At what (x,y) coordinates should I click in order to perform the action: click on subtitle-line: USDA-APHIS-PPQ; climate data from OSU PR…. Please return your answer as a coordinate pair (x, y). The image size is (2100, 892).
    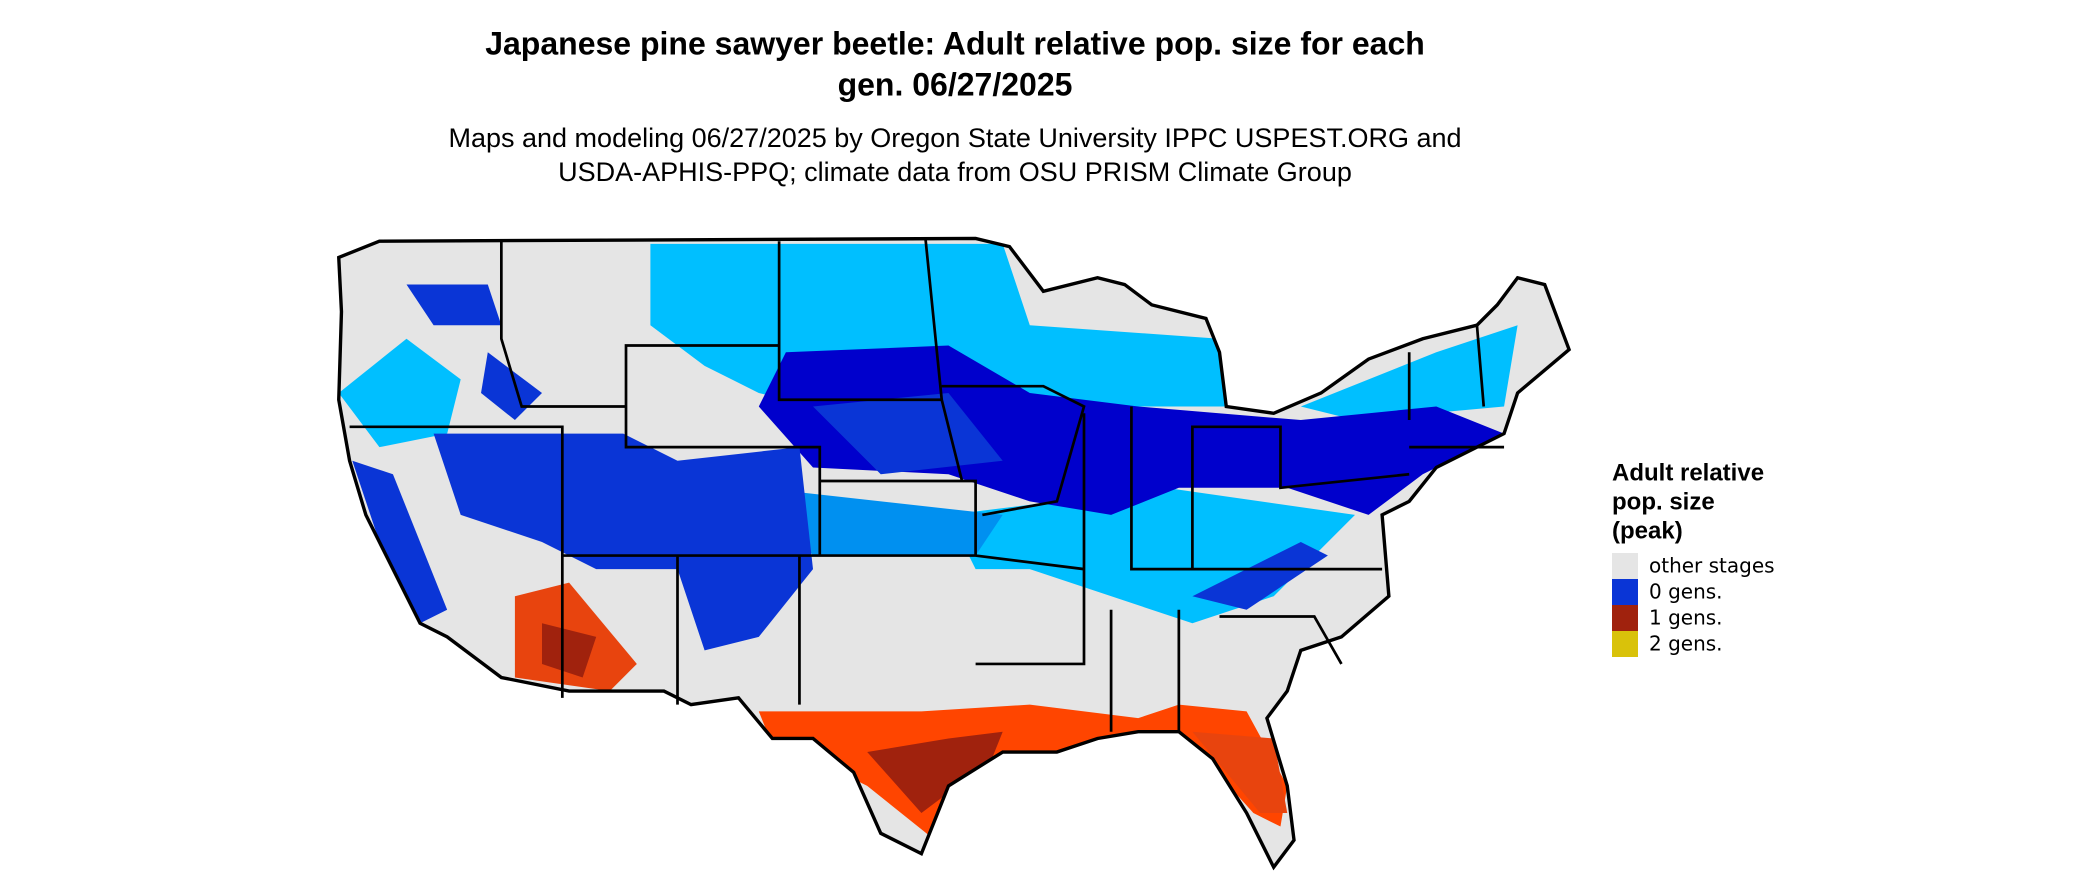
    Looking at the image, I should click on (955, 172).